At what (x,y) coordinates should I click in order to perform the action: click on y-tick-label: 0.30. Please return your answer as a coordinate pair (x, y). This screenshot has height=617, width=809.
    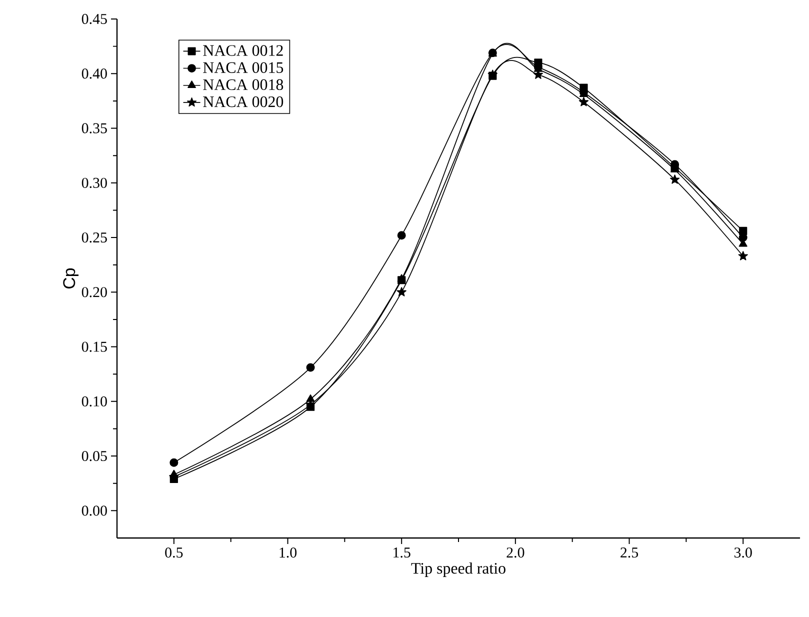
    Looking at the image, I should click on (94, 183).